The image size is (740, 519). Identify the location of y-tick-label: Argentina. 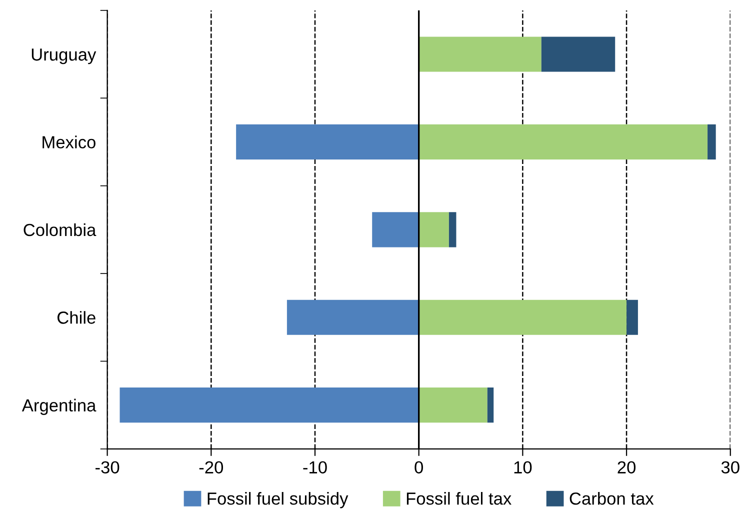
(59, 406).